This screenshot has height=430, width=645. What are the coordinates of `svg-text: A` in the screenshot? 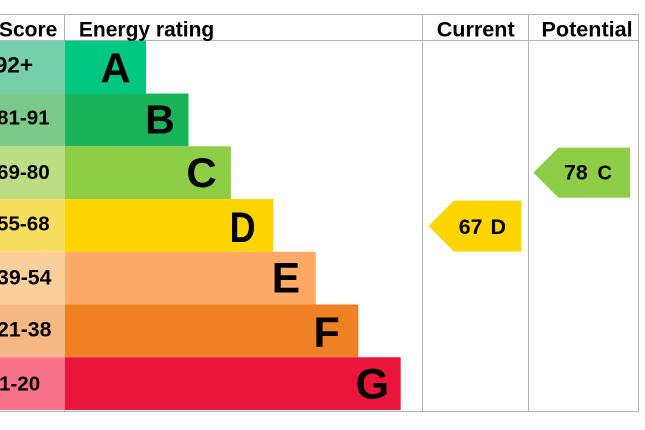 It's located at (115, 67).